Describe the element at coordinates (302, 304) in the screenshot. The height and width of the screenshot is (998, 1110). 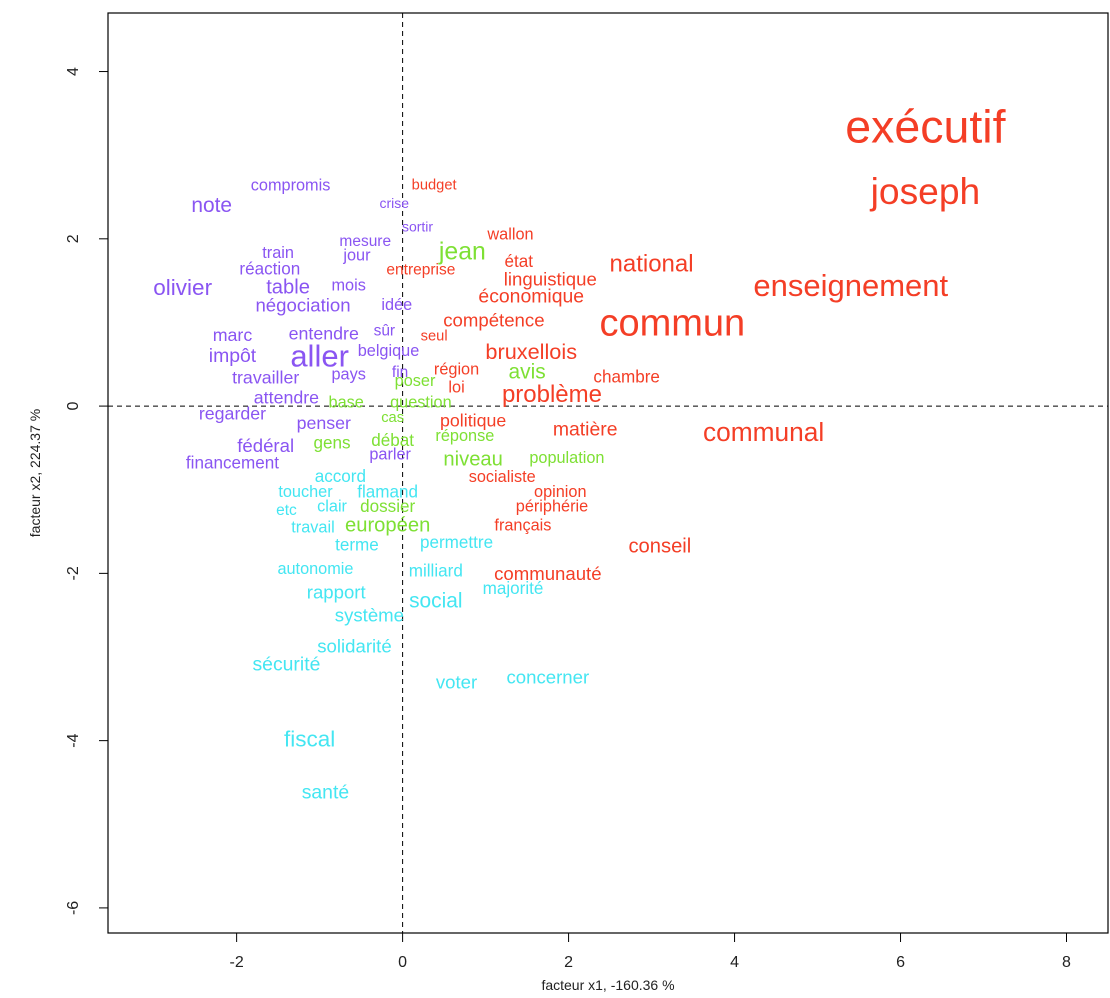
I see `word-label: négociation` at that location.